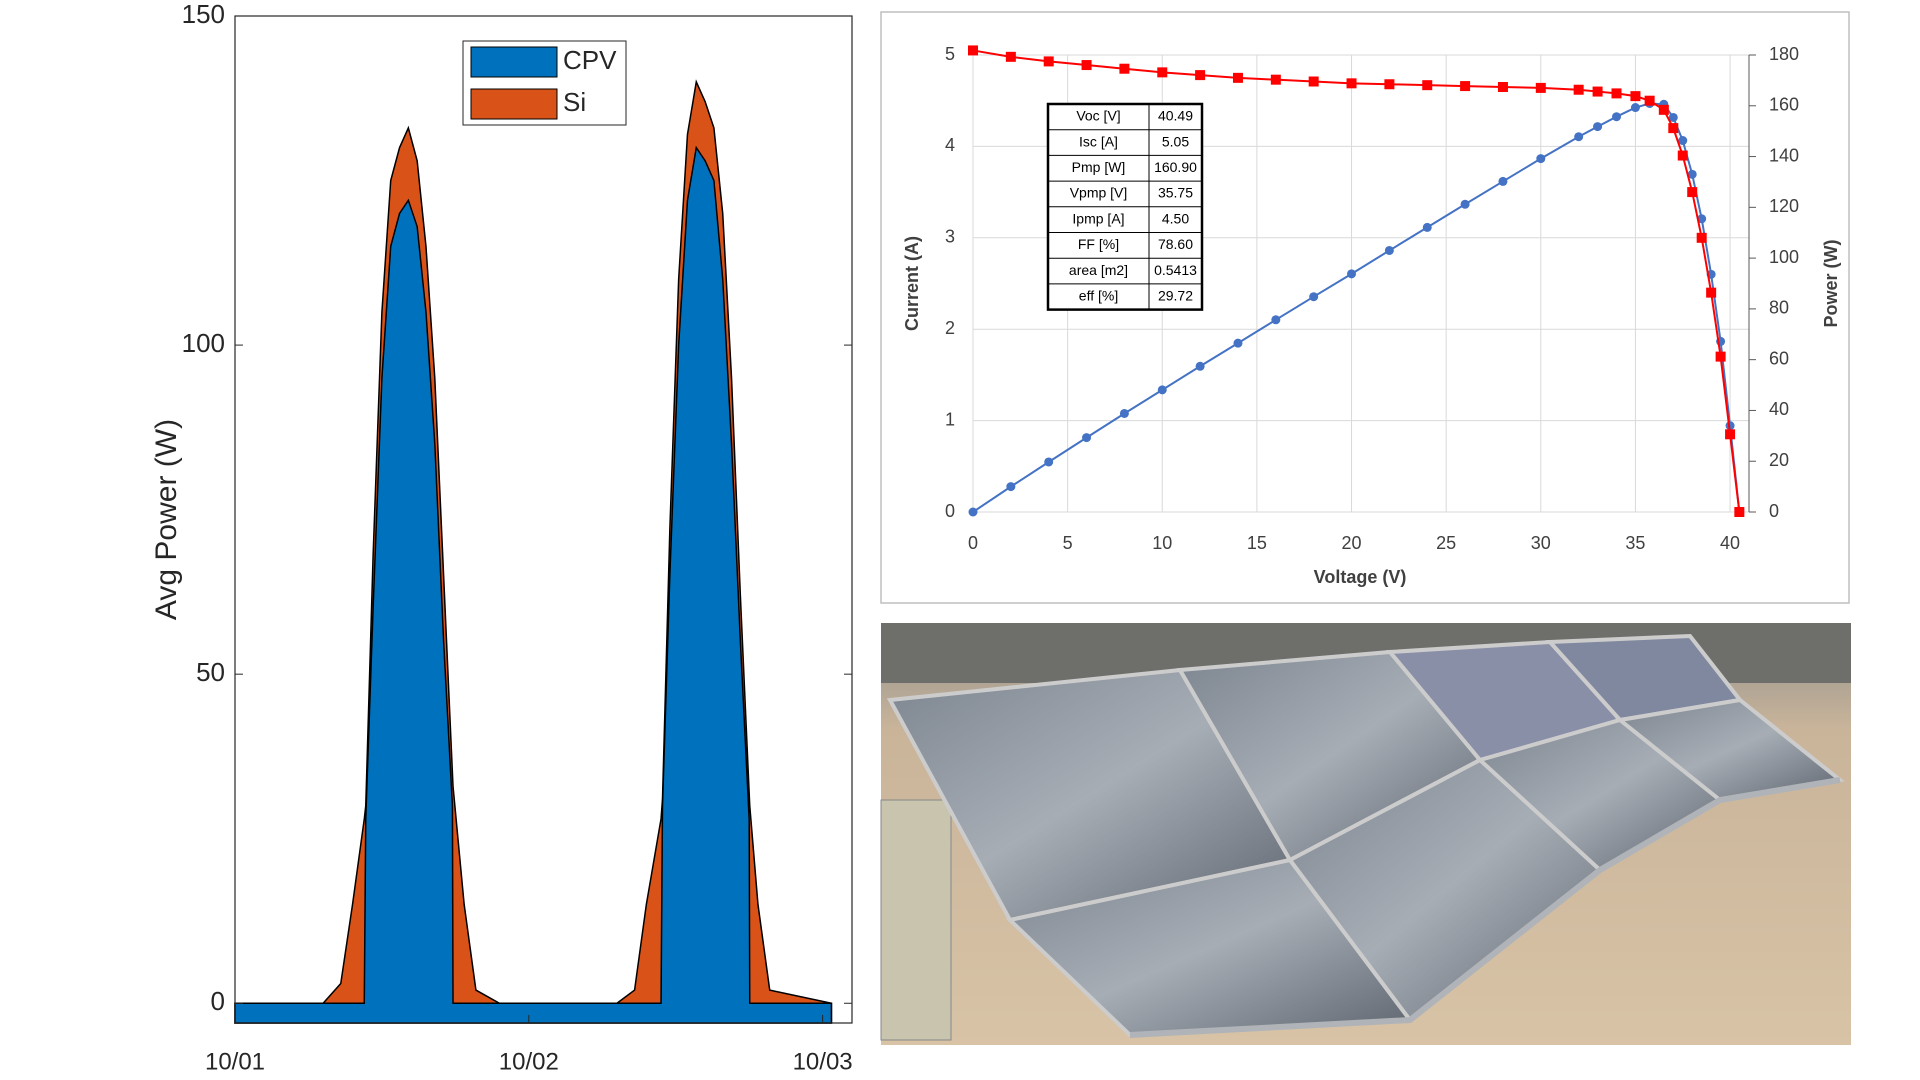 Image resolution: width=1920 pixels, height=1080 pixels. I want to click on y-tick-label: 150, so click(203, 14).